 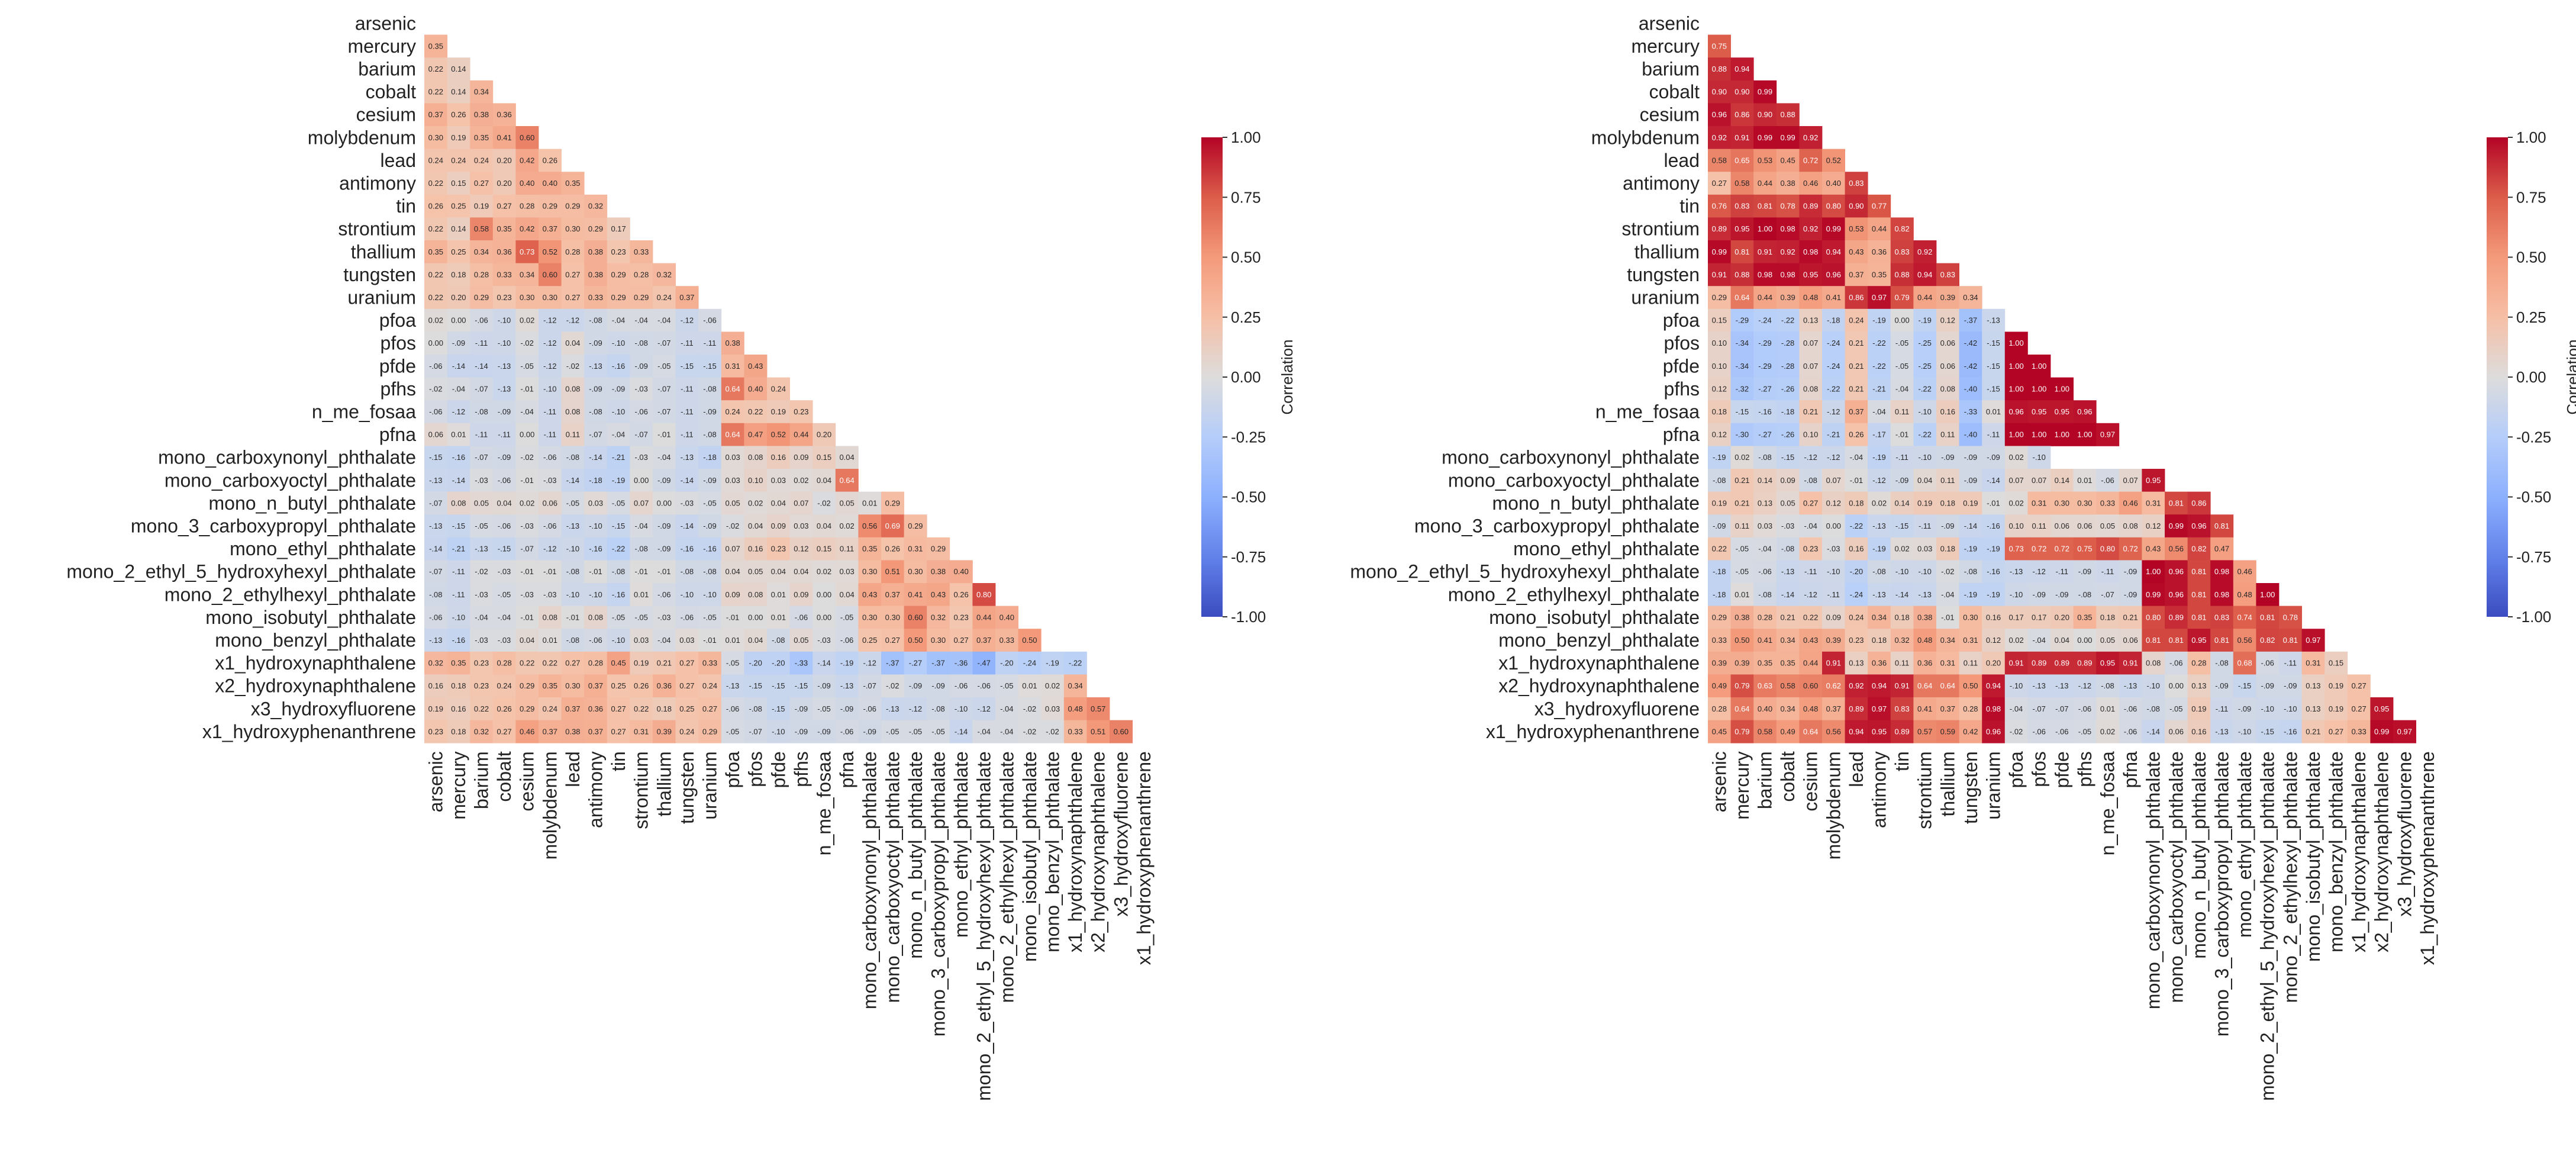 I want to click on column-label: mono_carboxynonyl_phthalate, so click(x=2153, y=880).